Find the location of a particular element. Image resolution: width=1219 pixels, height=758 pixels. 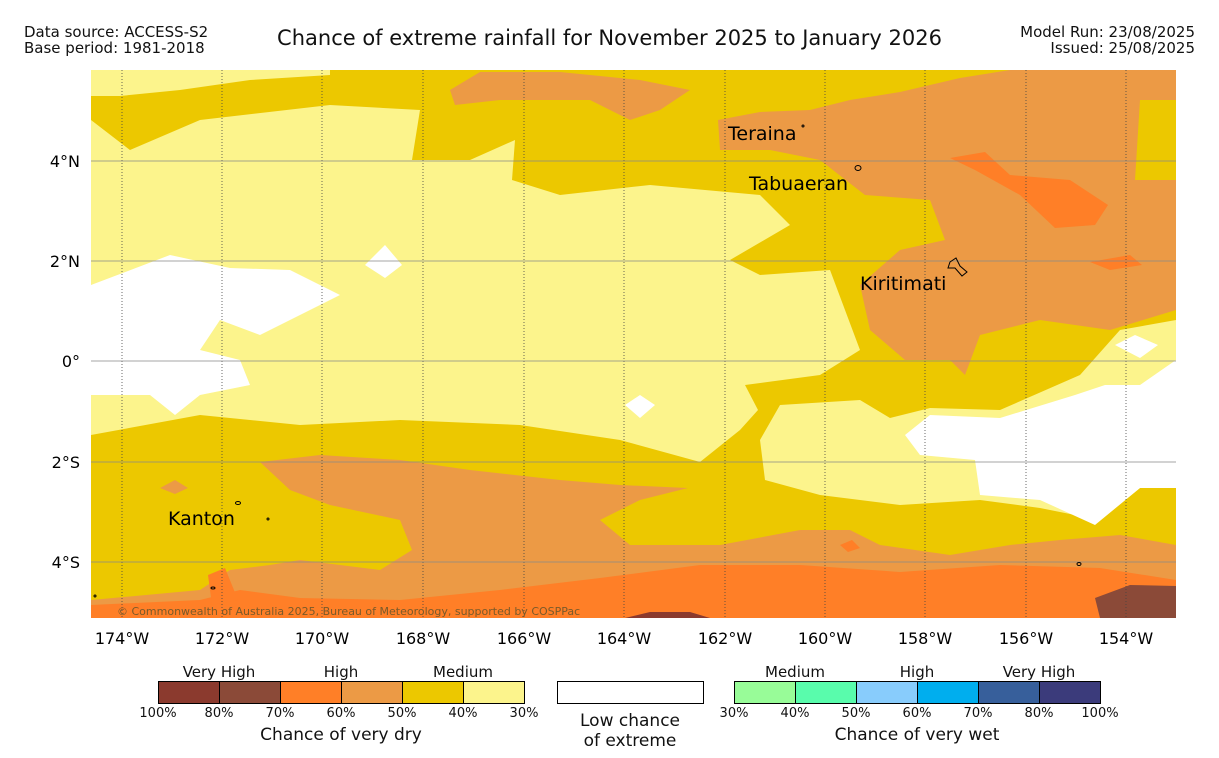

legend-wet-label-very-high: Very High is located at coordinates (1039, 672).